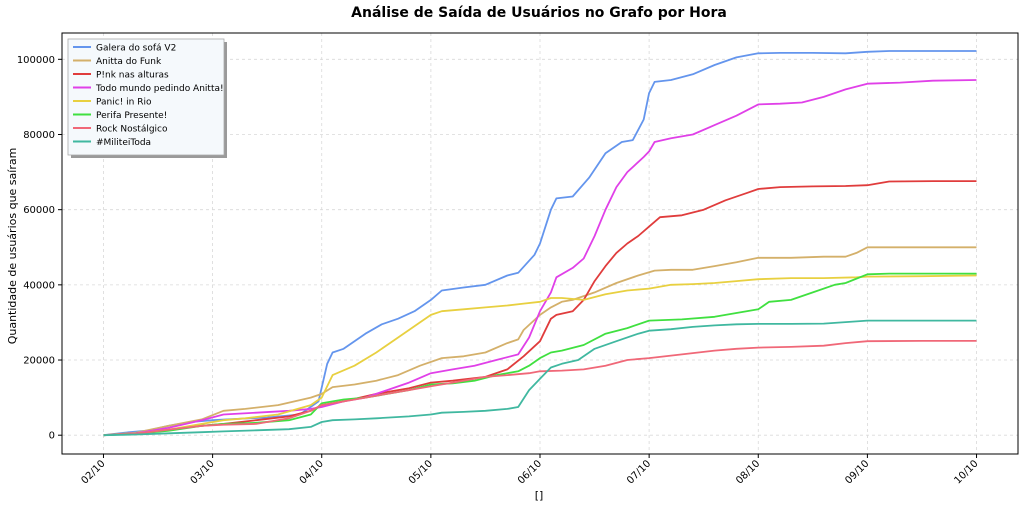 This screenshot has height=507, width=1024. Describe the element at coordinates (312, 472) in the screenshot. I see `x-tick-label: 04/10` at that location.